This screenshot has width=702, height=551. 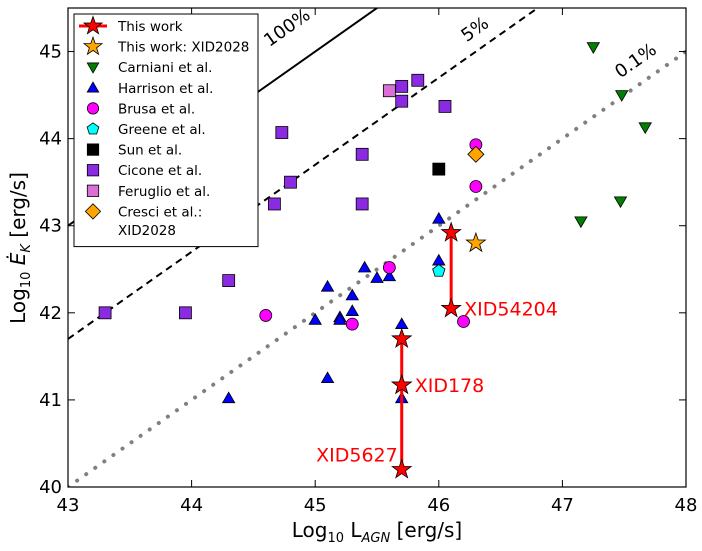 I want to click on y-tick-label: 42, so click(x=50, y=313).